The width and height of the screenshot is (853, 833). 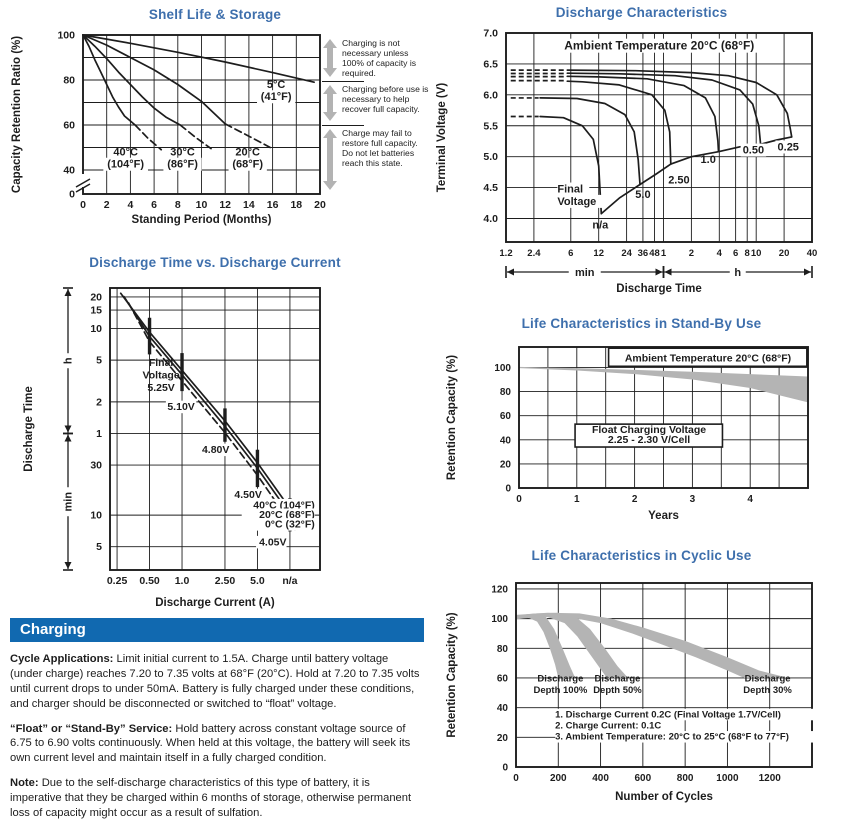 What do you see at coordinates (62, 659) in the screenshot?
I see `paragraph-lead: Cycle Applications:` at bounding box center [62, 659].